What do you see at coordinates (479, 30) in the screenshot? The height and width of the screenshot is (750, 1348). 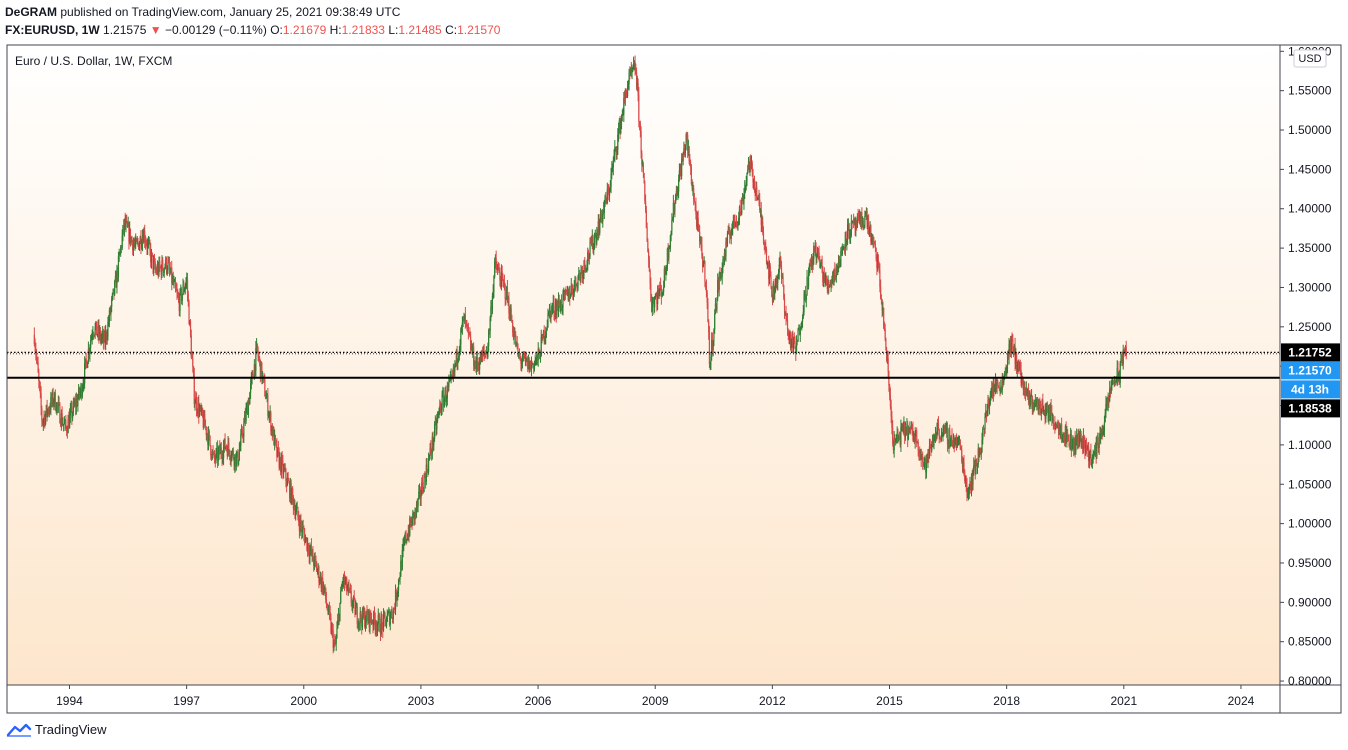 I see `close-value: 1.21570` at bounding box center [479, 30].